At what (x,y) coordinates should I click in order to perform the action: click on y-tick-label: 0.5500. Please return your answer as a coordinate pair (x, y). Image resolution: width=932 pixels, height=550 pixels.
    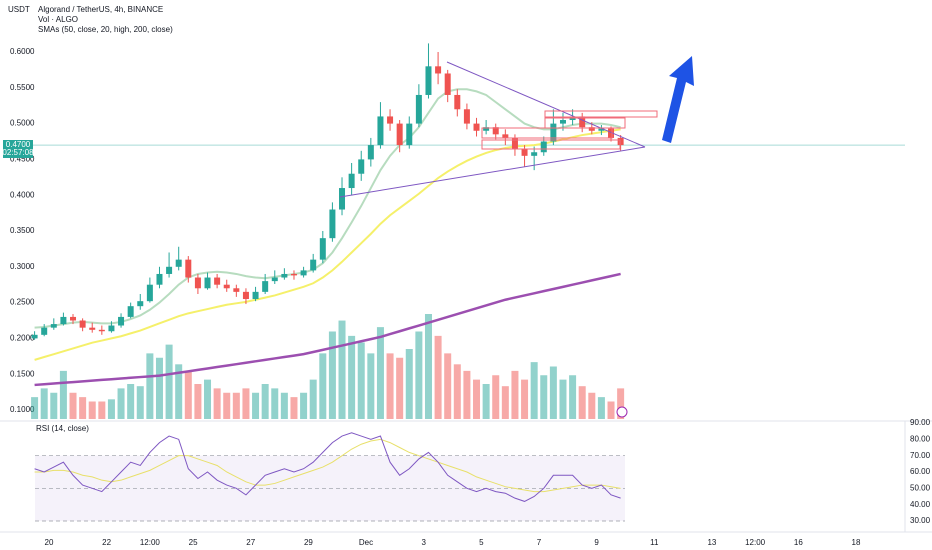
    Looking at the image, I should click on (22, 87).